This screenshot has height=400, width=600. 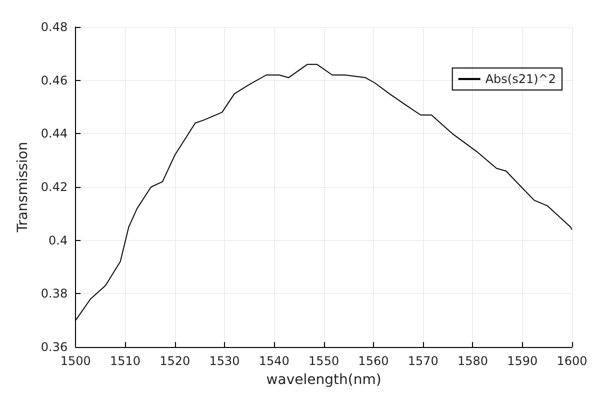 What do you see at coordinates (522, 361) in the screenshot?
I see `x-tick-label: 1590` at bounding box center [522, 361].